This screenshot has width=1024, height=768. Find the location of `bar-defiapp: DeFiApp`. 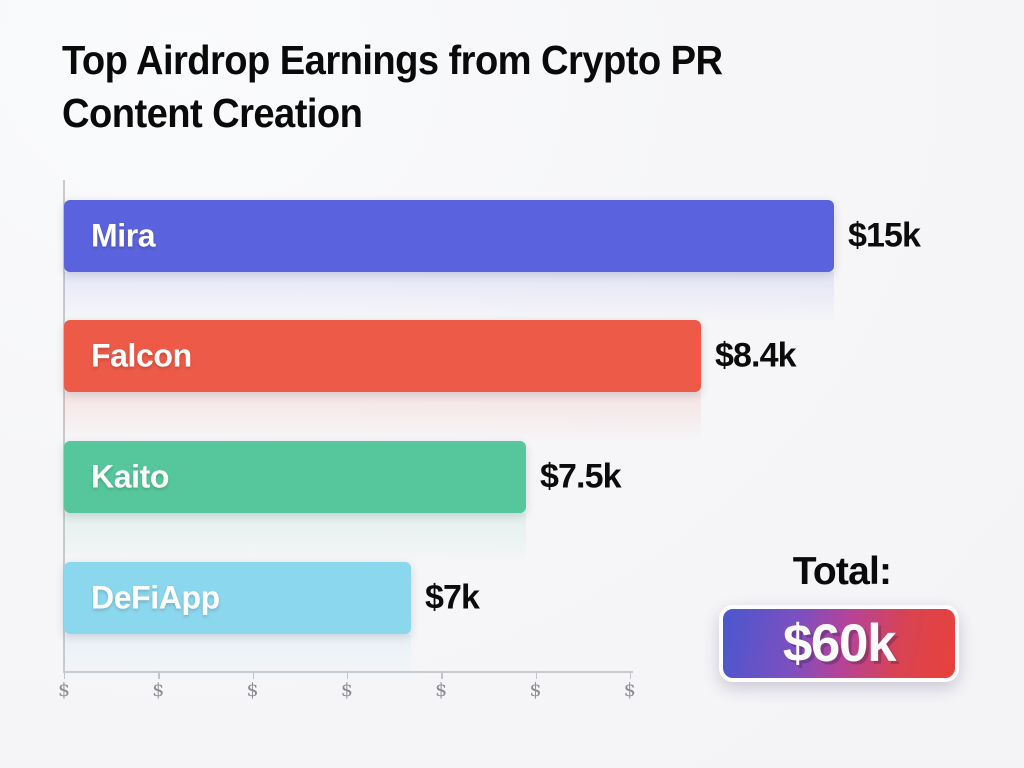

bar-defiapp: DeFiApp is located at coordinates (237, 598).